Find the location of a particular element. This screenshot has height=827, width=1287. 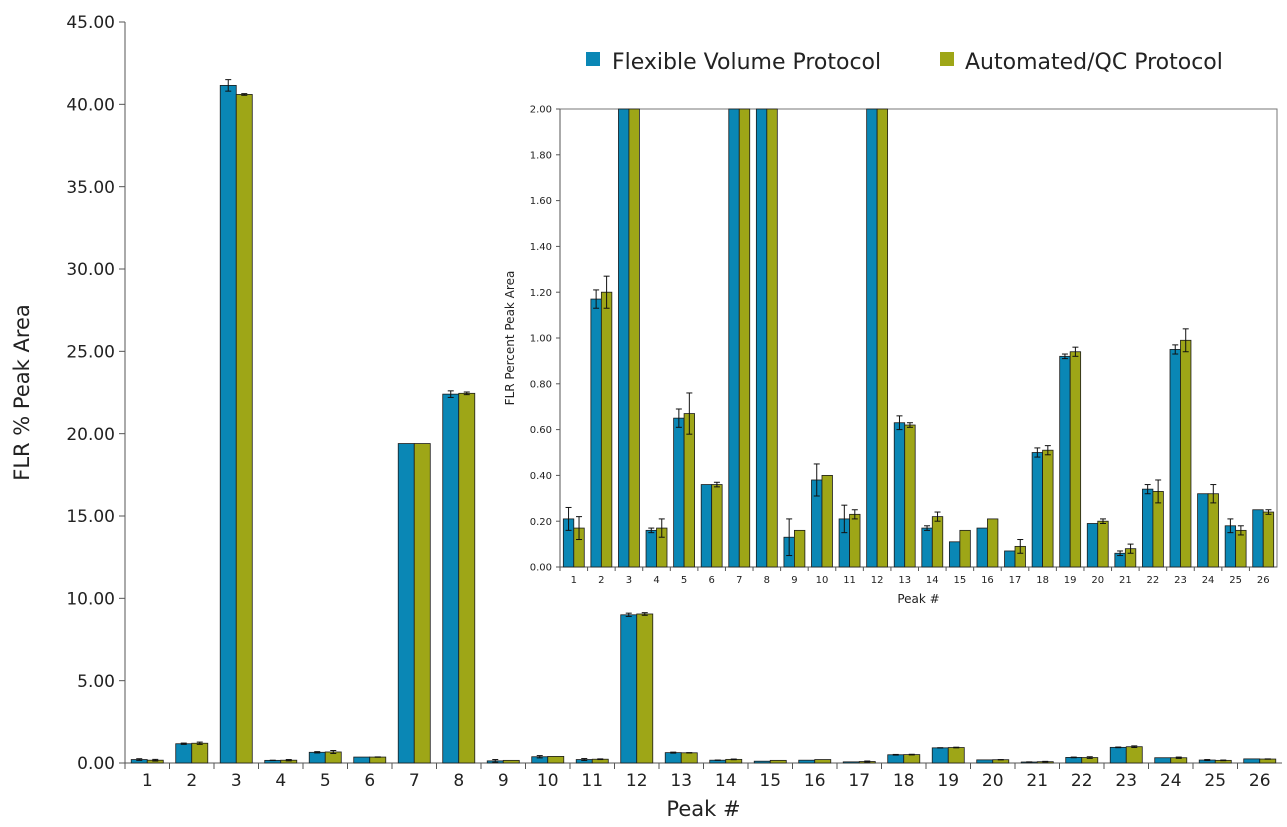

inset-xtick-label: 2 is located at coordinates (601, 580).